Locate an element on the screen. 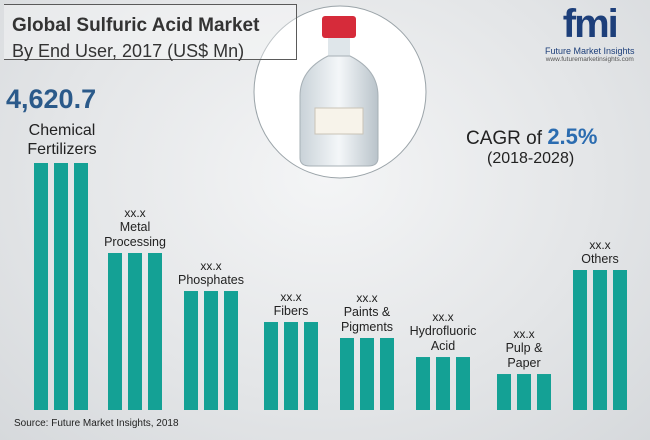 This screenshot has height=440, width=650. bar-label-group: xx.x Paints & Pigments is located at coordinates (367, 313).